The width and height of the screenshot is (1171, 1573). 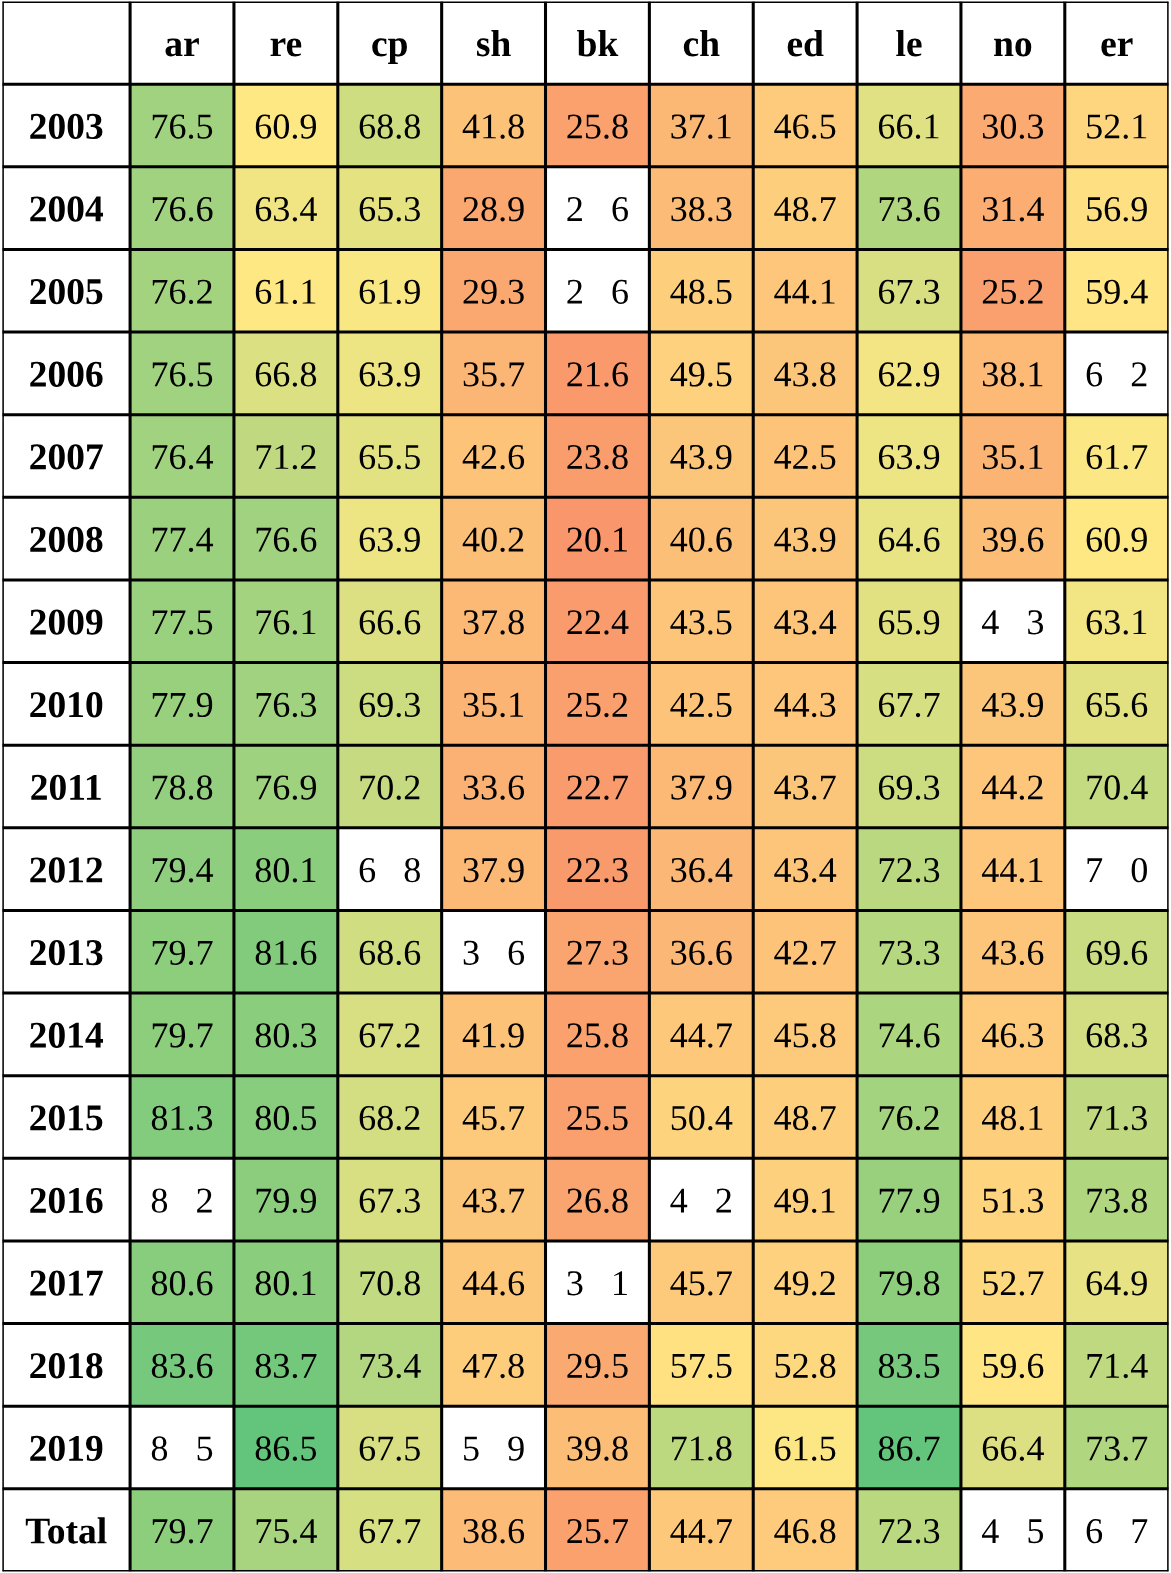 What do you see at coordinates (1013, 1200) in the screenshot?
I see `data-label: 51.3` at bounding box center [1013, 1200].